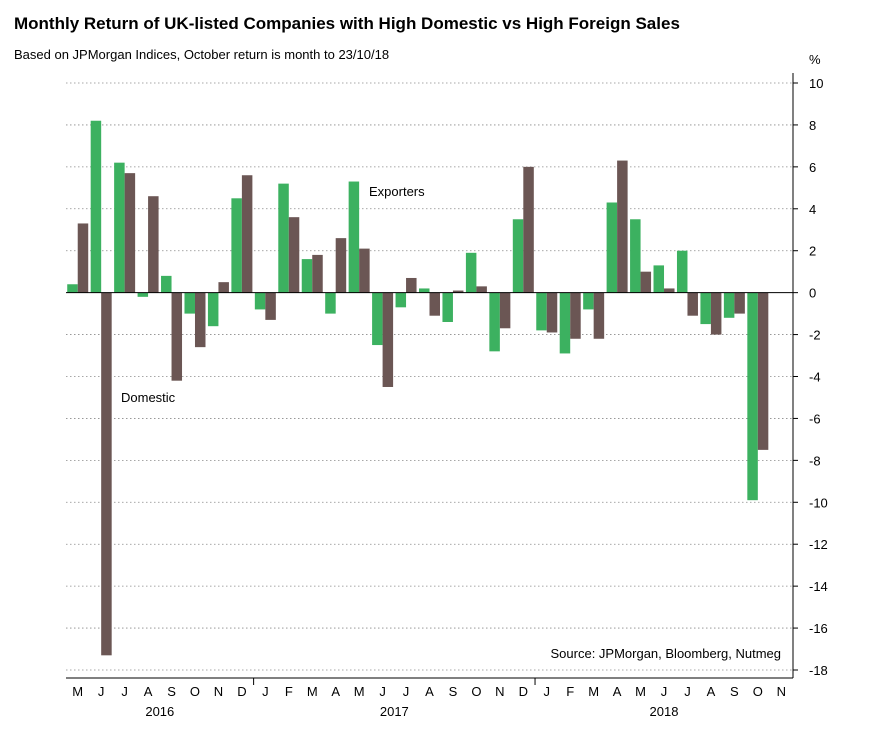 This screenshot has width=875, height=734. Describe the element at coordinates (818, 502) in the screenshot. I see `y-tick-label: -10` at that location.